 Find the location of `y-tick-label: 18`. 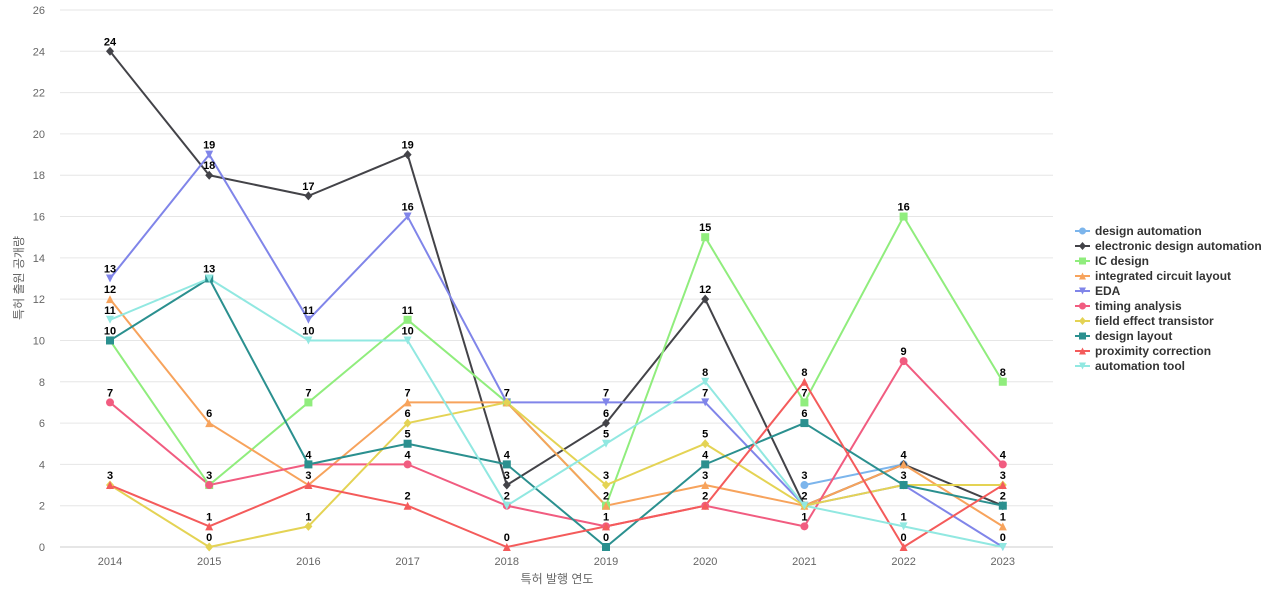

y-tick-label: 18 is located at coordinates (39, 176).